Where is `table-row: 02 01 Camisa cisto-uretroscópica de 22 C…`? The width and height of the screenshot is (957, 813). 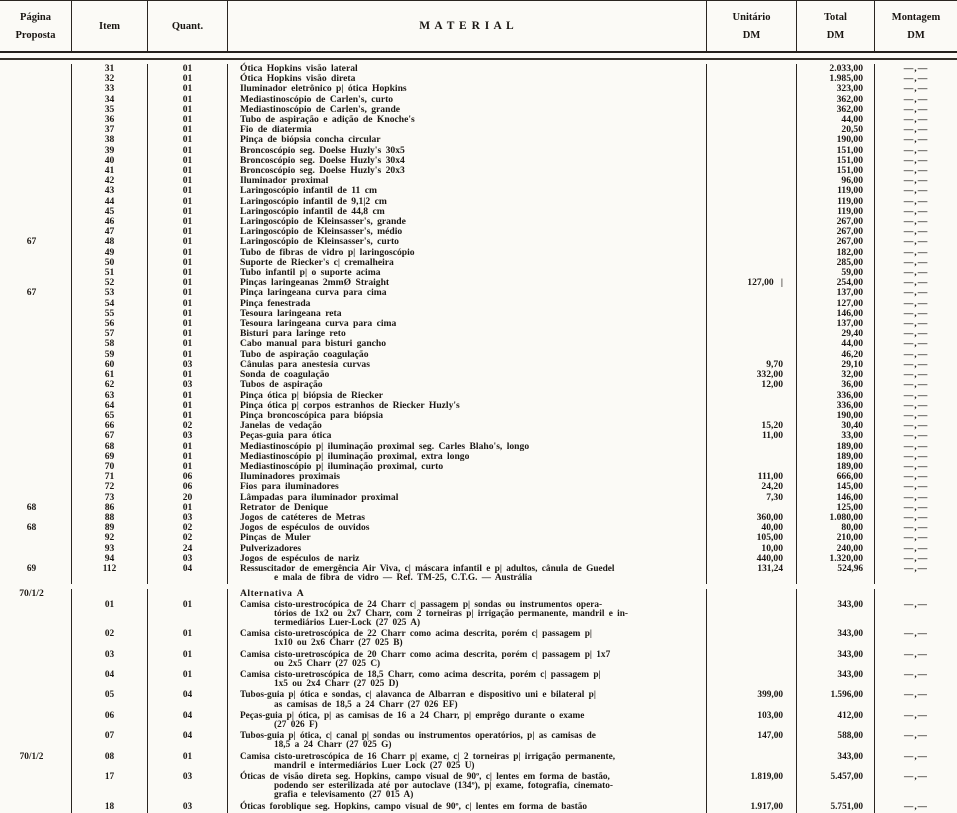
table-row: 02 01 Camisa cisto-uretroscópica de 22 C… is located at coordinates (478, 639).